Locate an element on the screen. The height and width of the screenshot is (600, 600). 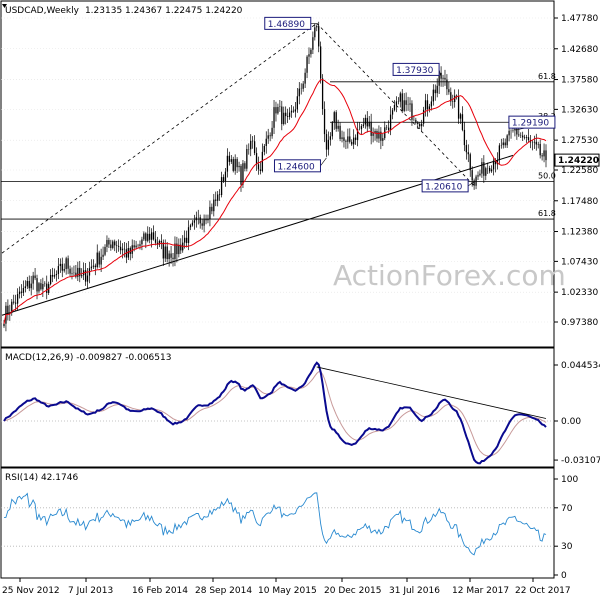
rsi-line is located at coordinates (275, 524).